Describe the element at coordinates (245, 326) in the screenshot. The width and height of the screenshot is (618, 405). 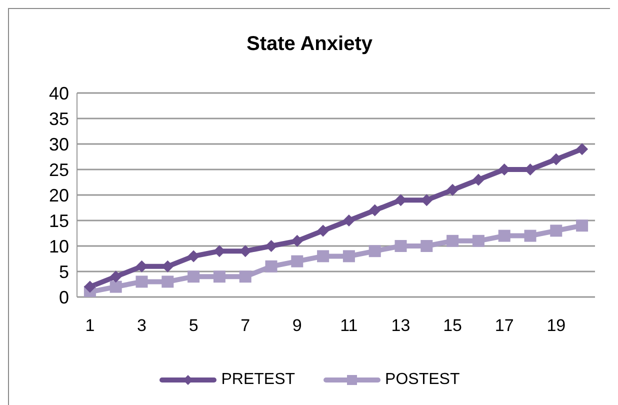
I see `x-tick-label: 7` at that location.